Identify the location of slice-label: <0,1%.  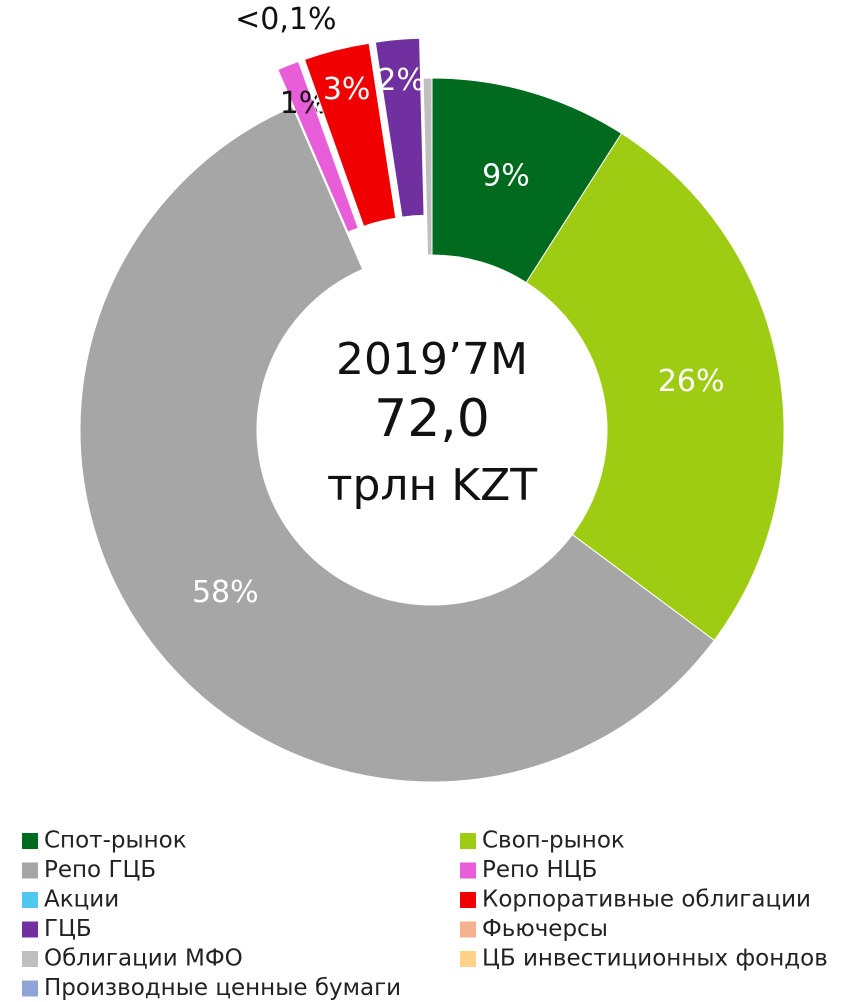
(285, 19).